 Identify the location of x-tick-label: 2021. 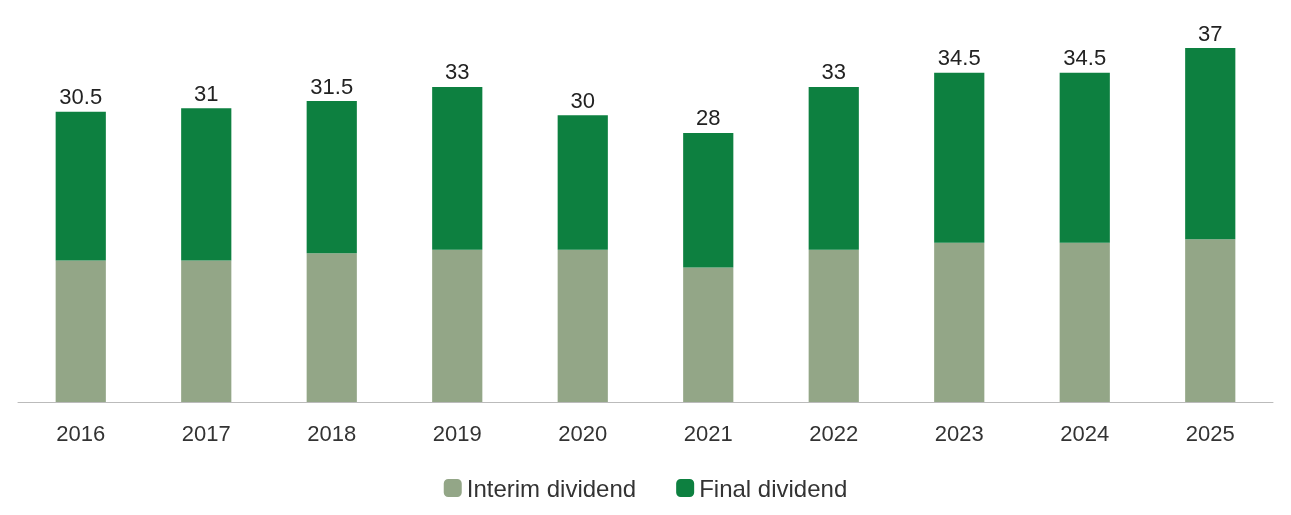
(708, 433).